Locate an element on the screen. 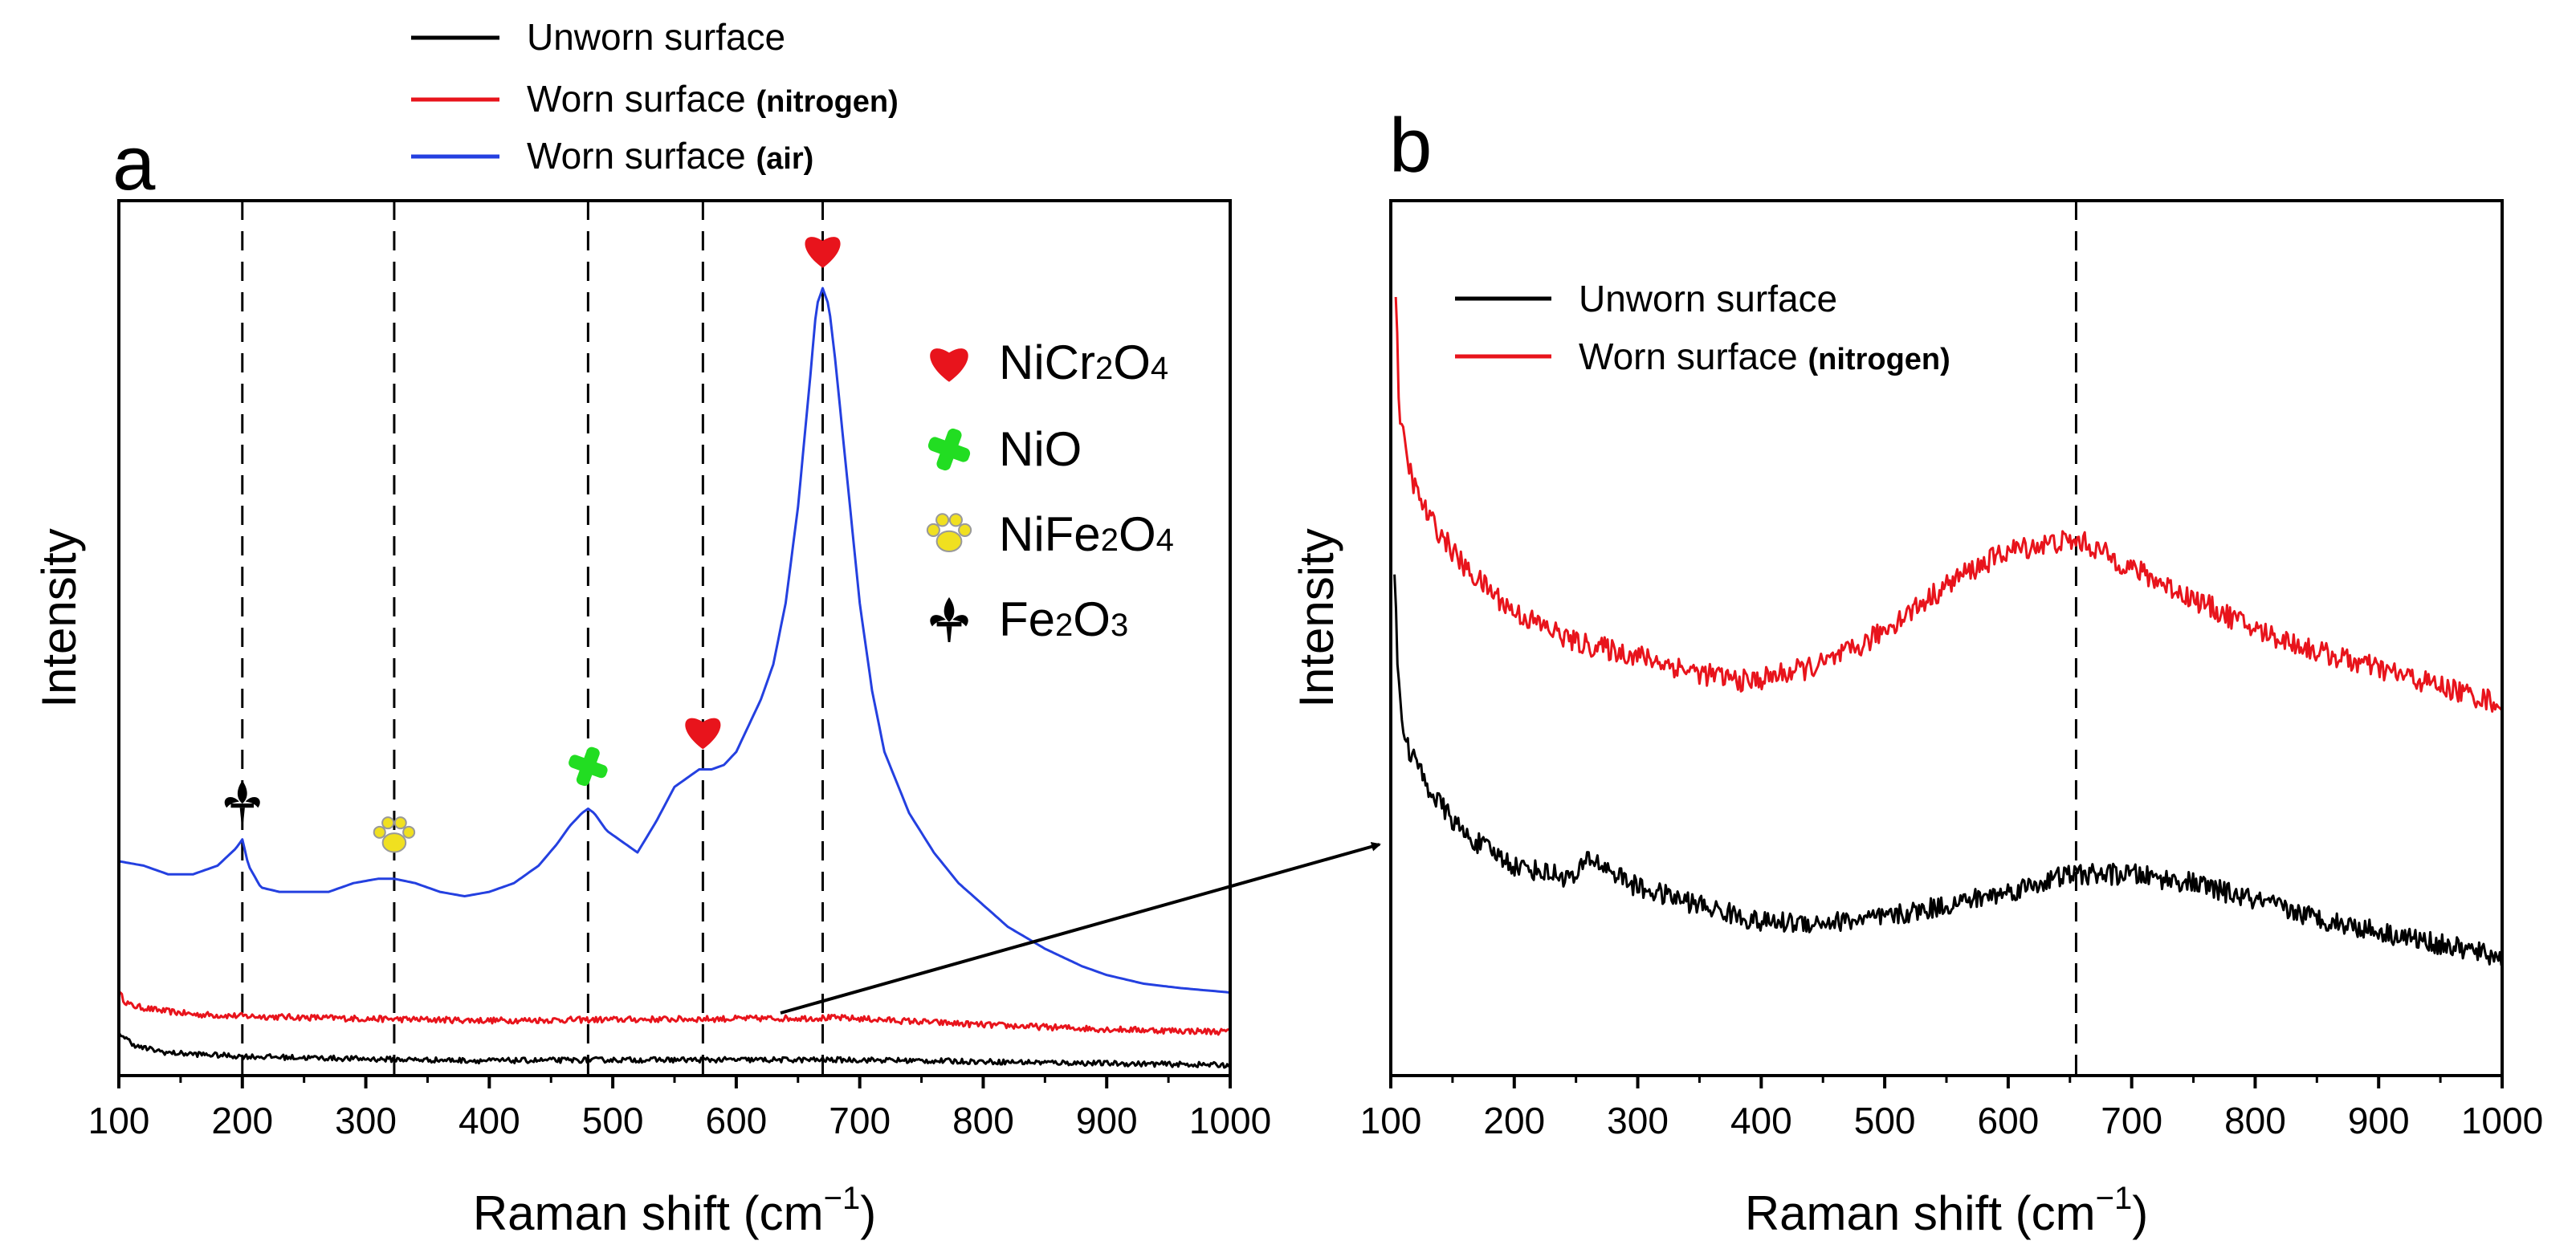 Image resolution: width=2576 pixels, height=1257 pixels. marker-legend-fe2o3: Fe2O3 is located at coordinates (1063, 619).